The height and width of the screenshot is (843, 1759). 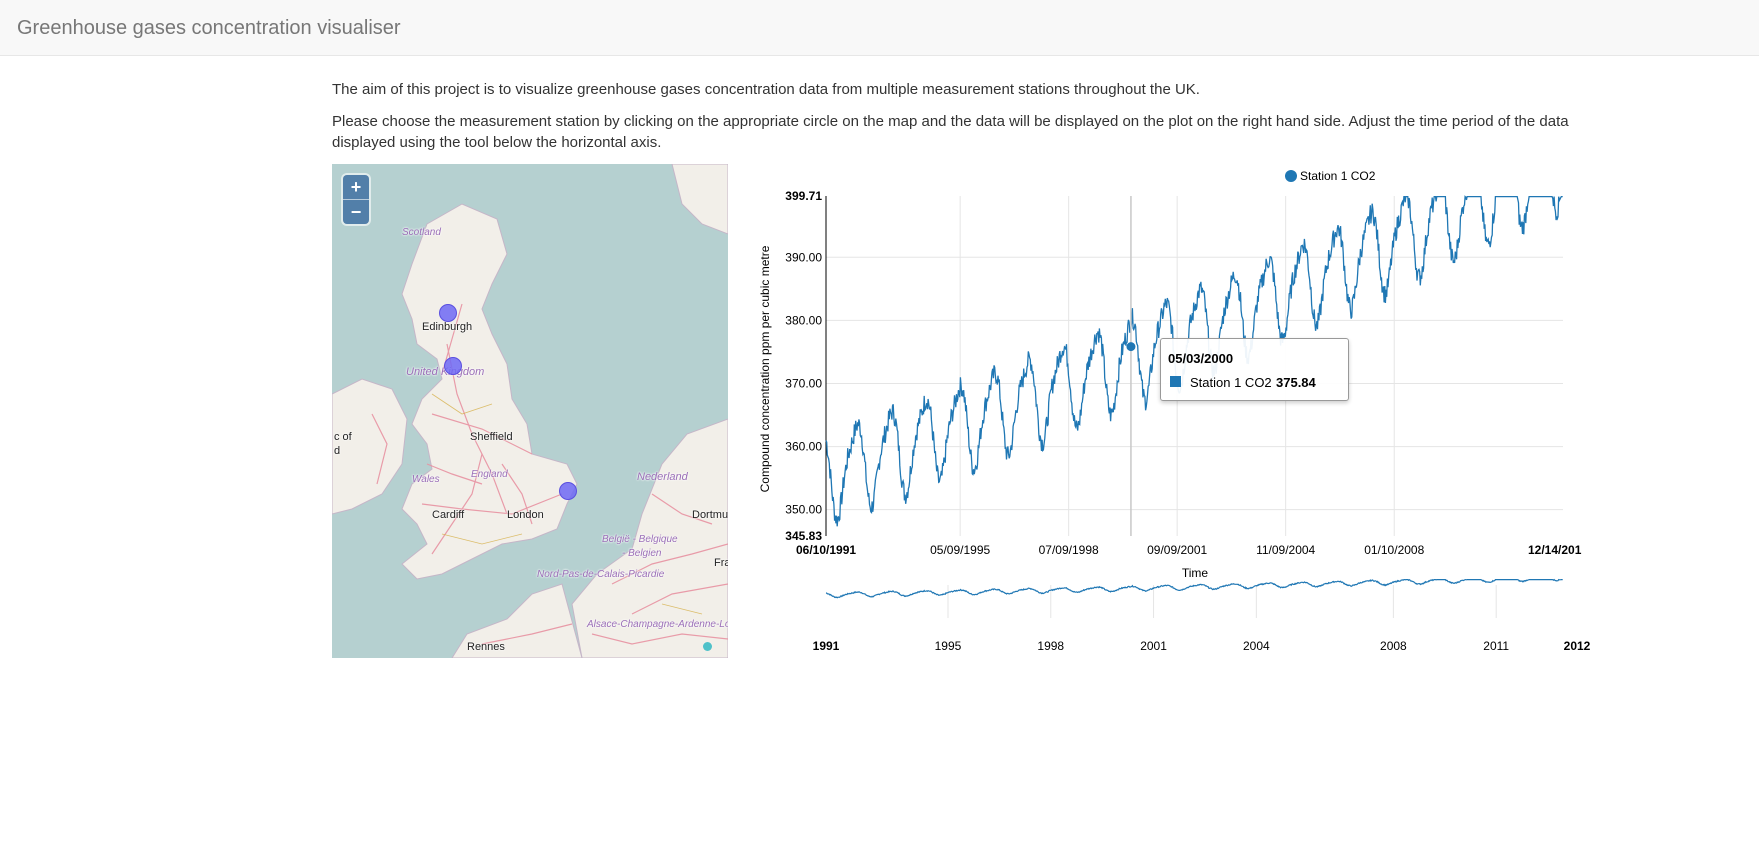 What do you see at coordinates (657, 624) in the screenshot?
I see `map-label-alsace: Alsace-Champagne-Ardenne-Lo` at bounding box center [657, 624].